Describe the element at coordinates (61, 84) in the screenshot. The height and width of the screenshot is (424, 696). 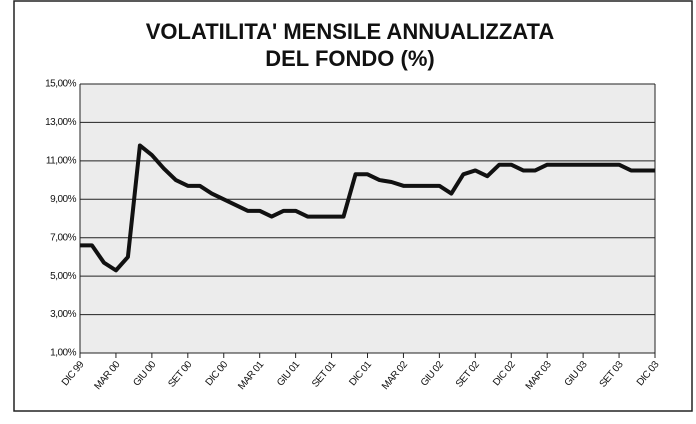
I see `y-tick-label: 15,00%` at that location.